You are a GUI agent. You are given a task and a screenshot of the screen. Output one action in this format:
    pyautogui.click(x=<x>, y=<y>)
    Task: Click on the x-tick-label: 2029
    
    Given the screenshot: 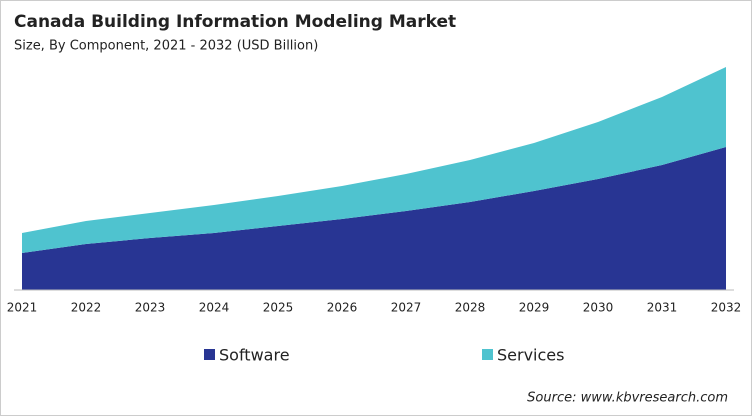 What is the action you would take?
    pyautogui.click(x=534, y=308)
    